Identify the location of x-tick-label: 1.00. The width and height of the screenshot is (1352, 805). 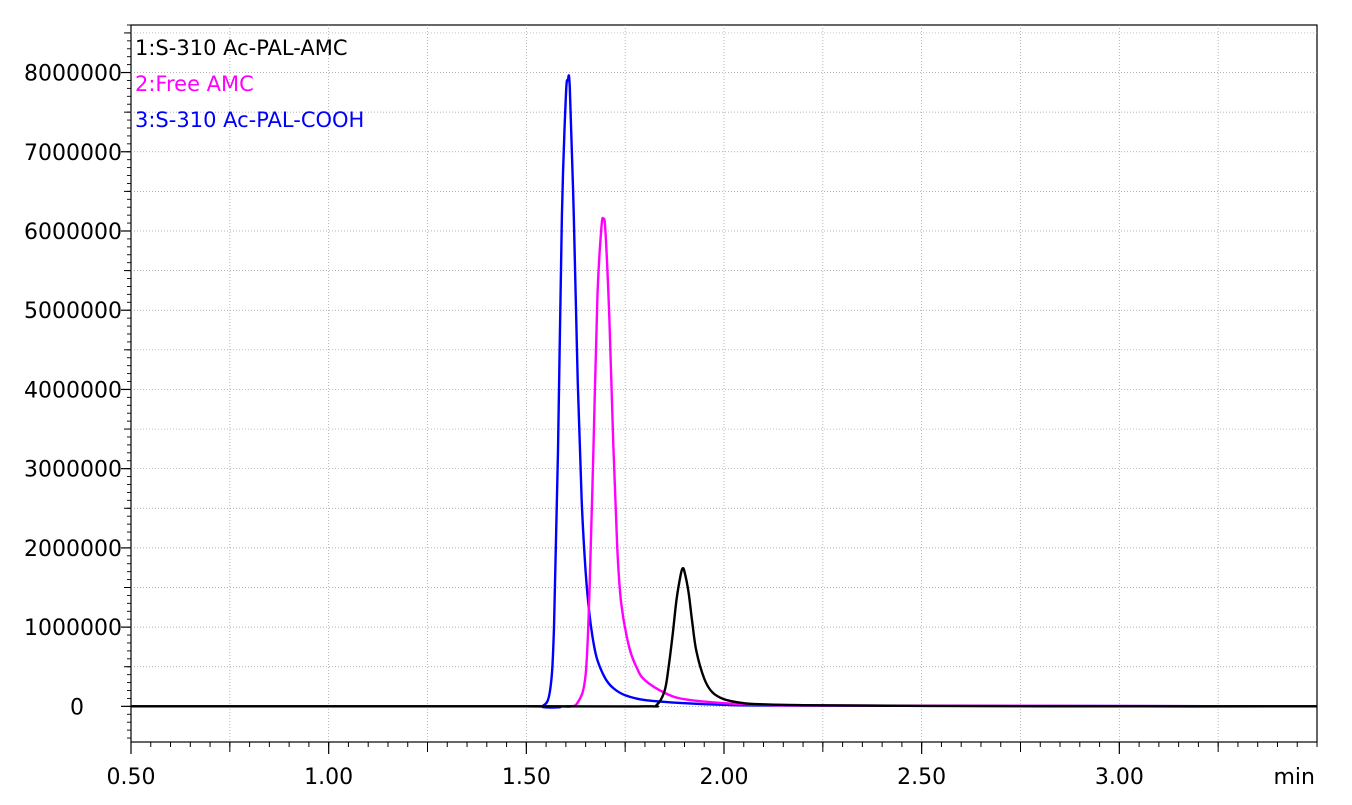
(328, 777).